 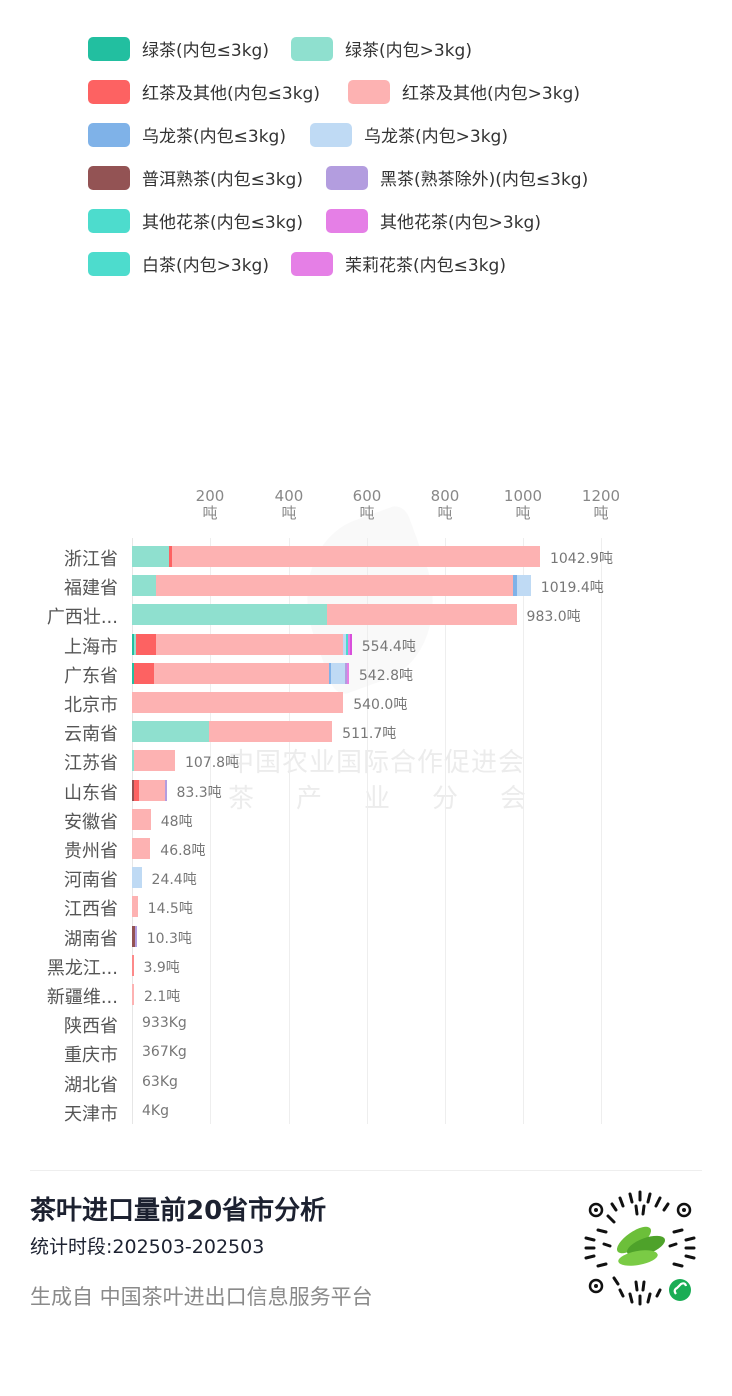 I want to click on legend-item: 红茶及其他(内包≤3kg), so click(x=204, y=91).